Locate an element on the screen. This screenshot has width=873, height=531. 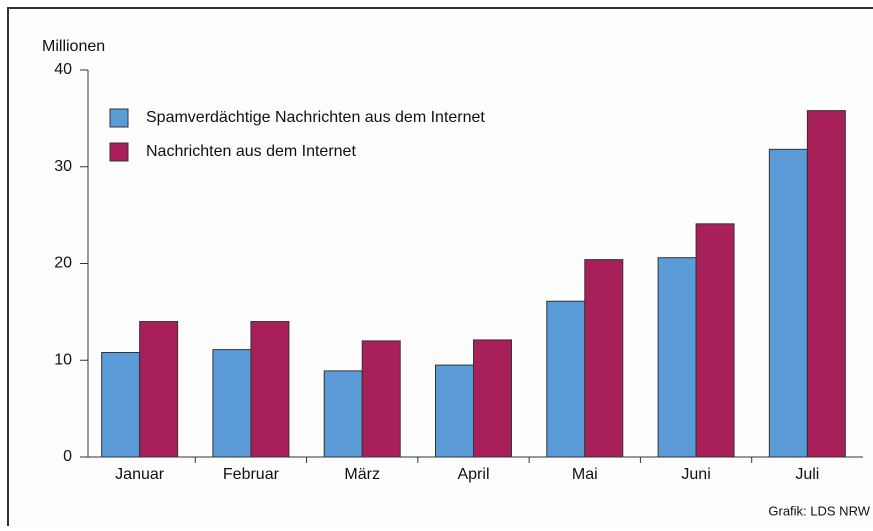
y-tick-label: 20 is located at coordinates (63, 263).